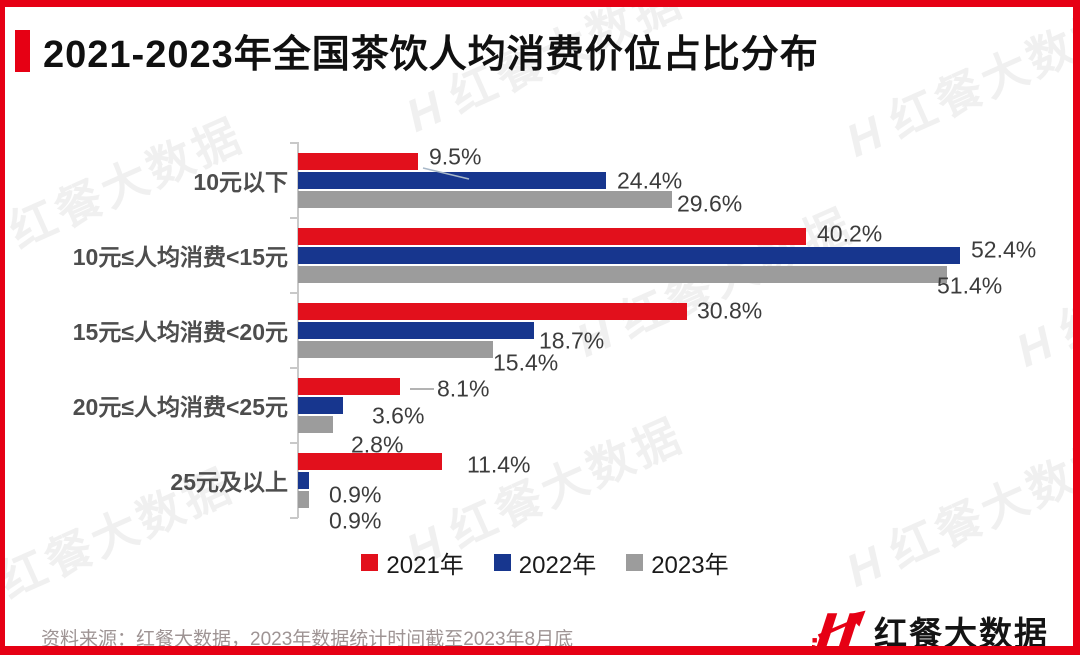  I want to click on bar-2023年-10元以下, so click(485, 199).